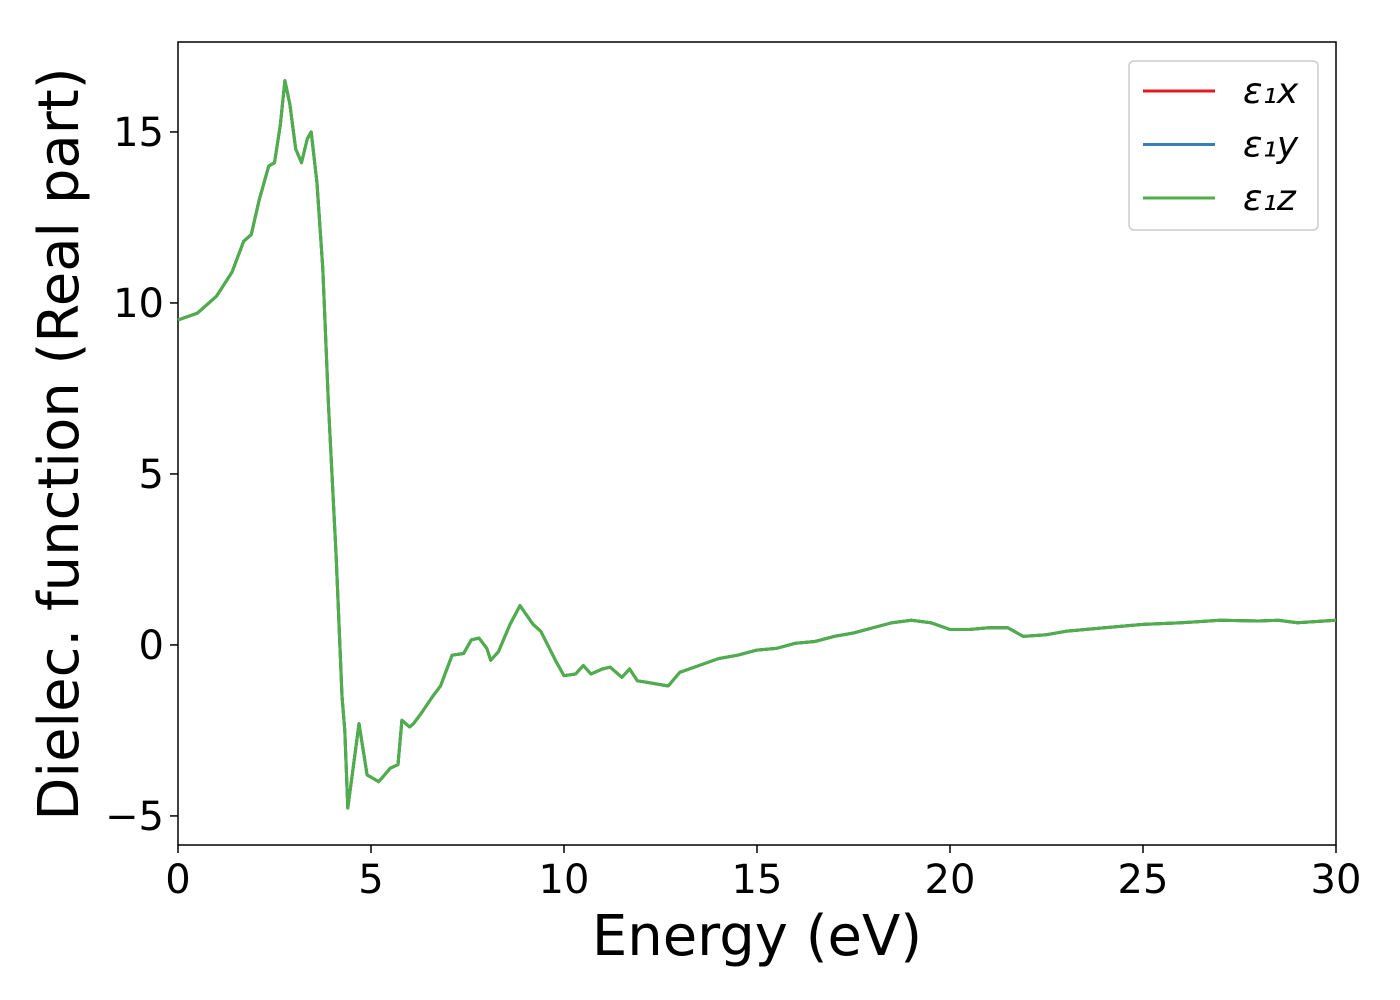  I want to click on x-tick-label: 30, so click(1336, 880).